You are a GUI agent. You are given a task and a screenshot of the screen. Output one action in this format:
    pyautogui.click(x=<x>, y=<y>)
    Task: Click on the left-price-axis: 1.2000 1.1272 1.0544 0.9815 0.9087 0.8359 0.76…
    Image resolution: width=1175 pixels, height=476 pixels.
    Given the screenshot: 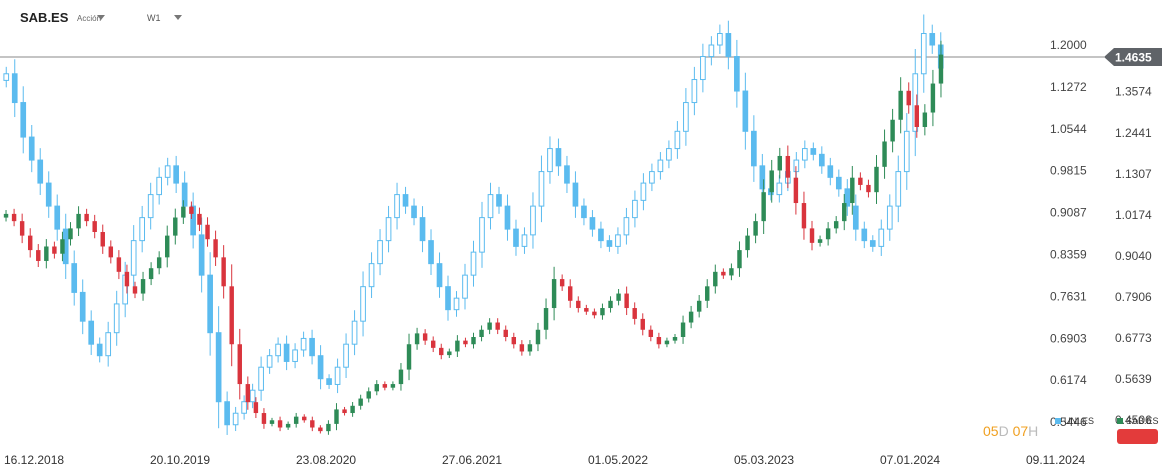 What is the action you would take?
    pyautogui.click(x=1068, y=233)
    